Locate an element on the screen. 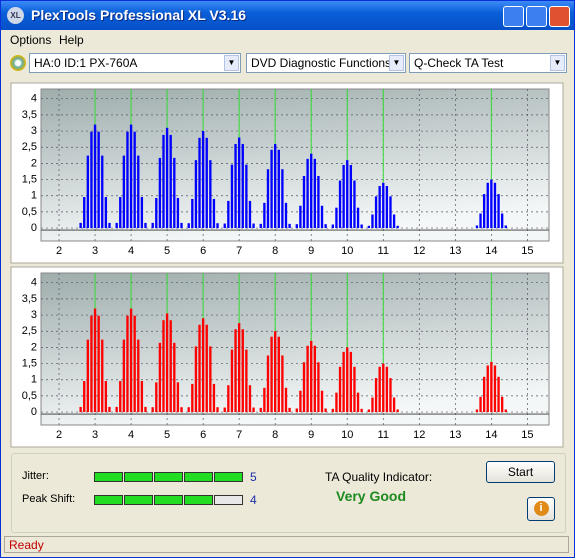 Image resolution: width=575 pixels, height=558 pixels. info-button: i is located at coordinates (541, 509).